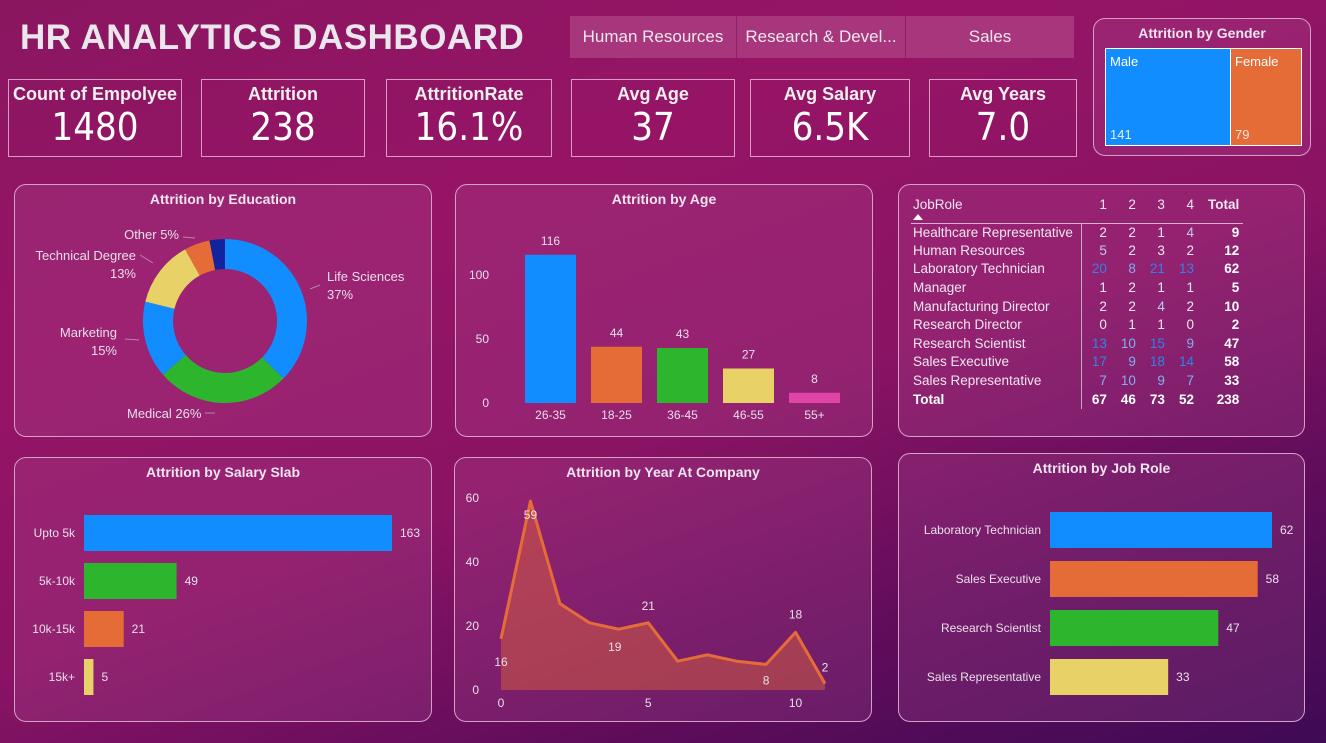  What do you see at coordinates (814, 397) in the screenshot?
I see `bar-55+` at bounding box center [814, 397].